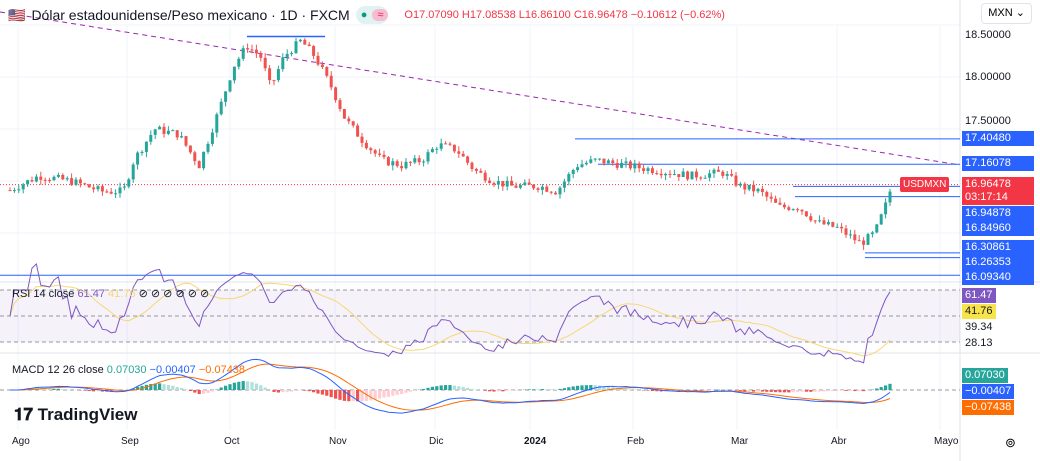 The width and height of the screenshot is (1040, 461). What do you see at coordinates (110, 293) in the screenshot?
I see `rsi-legend: RSI 14 close 61.47 41.76 ⊘ ⊘ ⊘ ⊘ ⊘ ⊘` at bounding box center [110, 293].